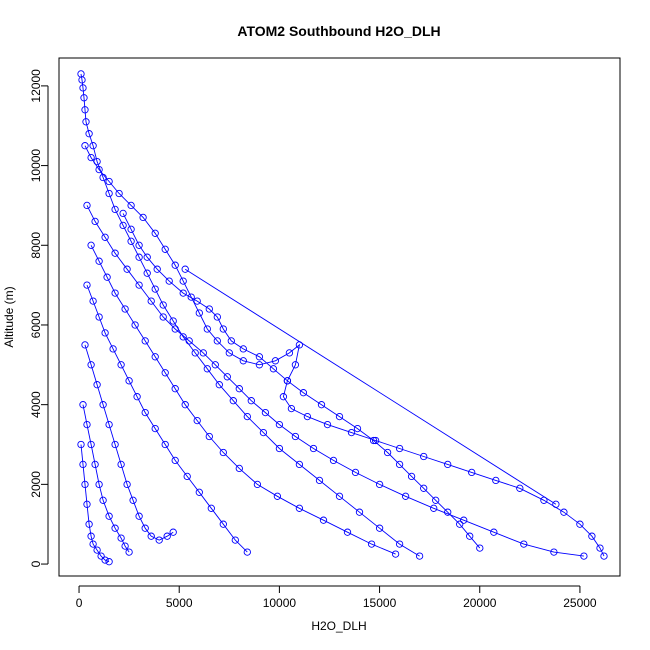 This screenshot has width=650, height=650. What do you see at coordinates (480, 603) in the screenshot?
I see `x-tick-label: 20000` at bounding box center [480, 603].